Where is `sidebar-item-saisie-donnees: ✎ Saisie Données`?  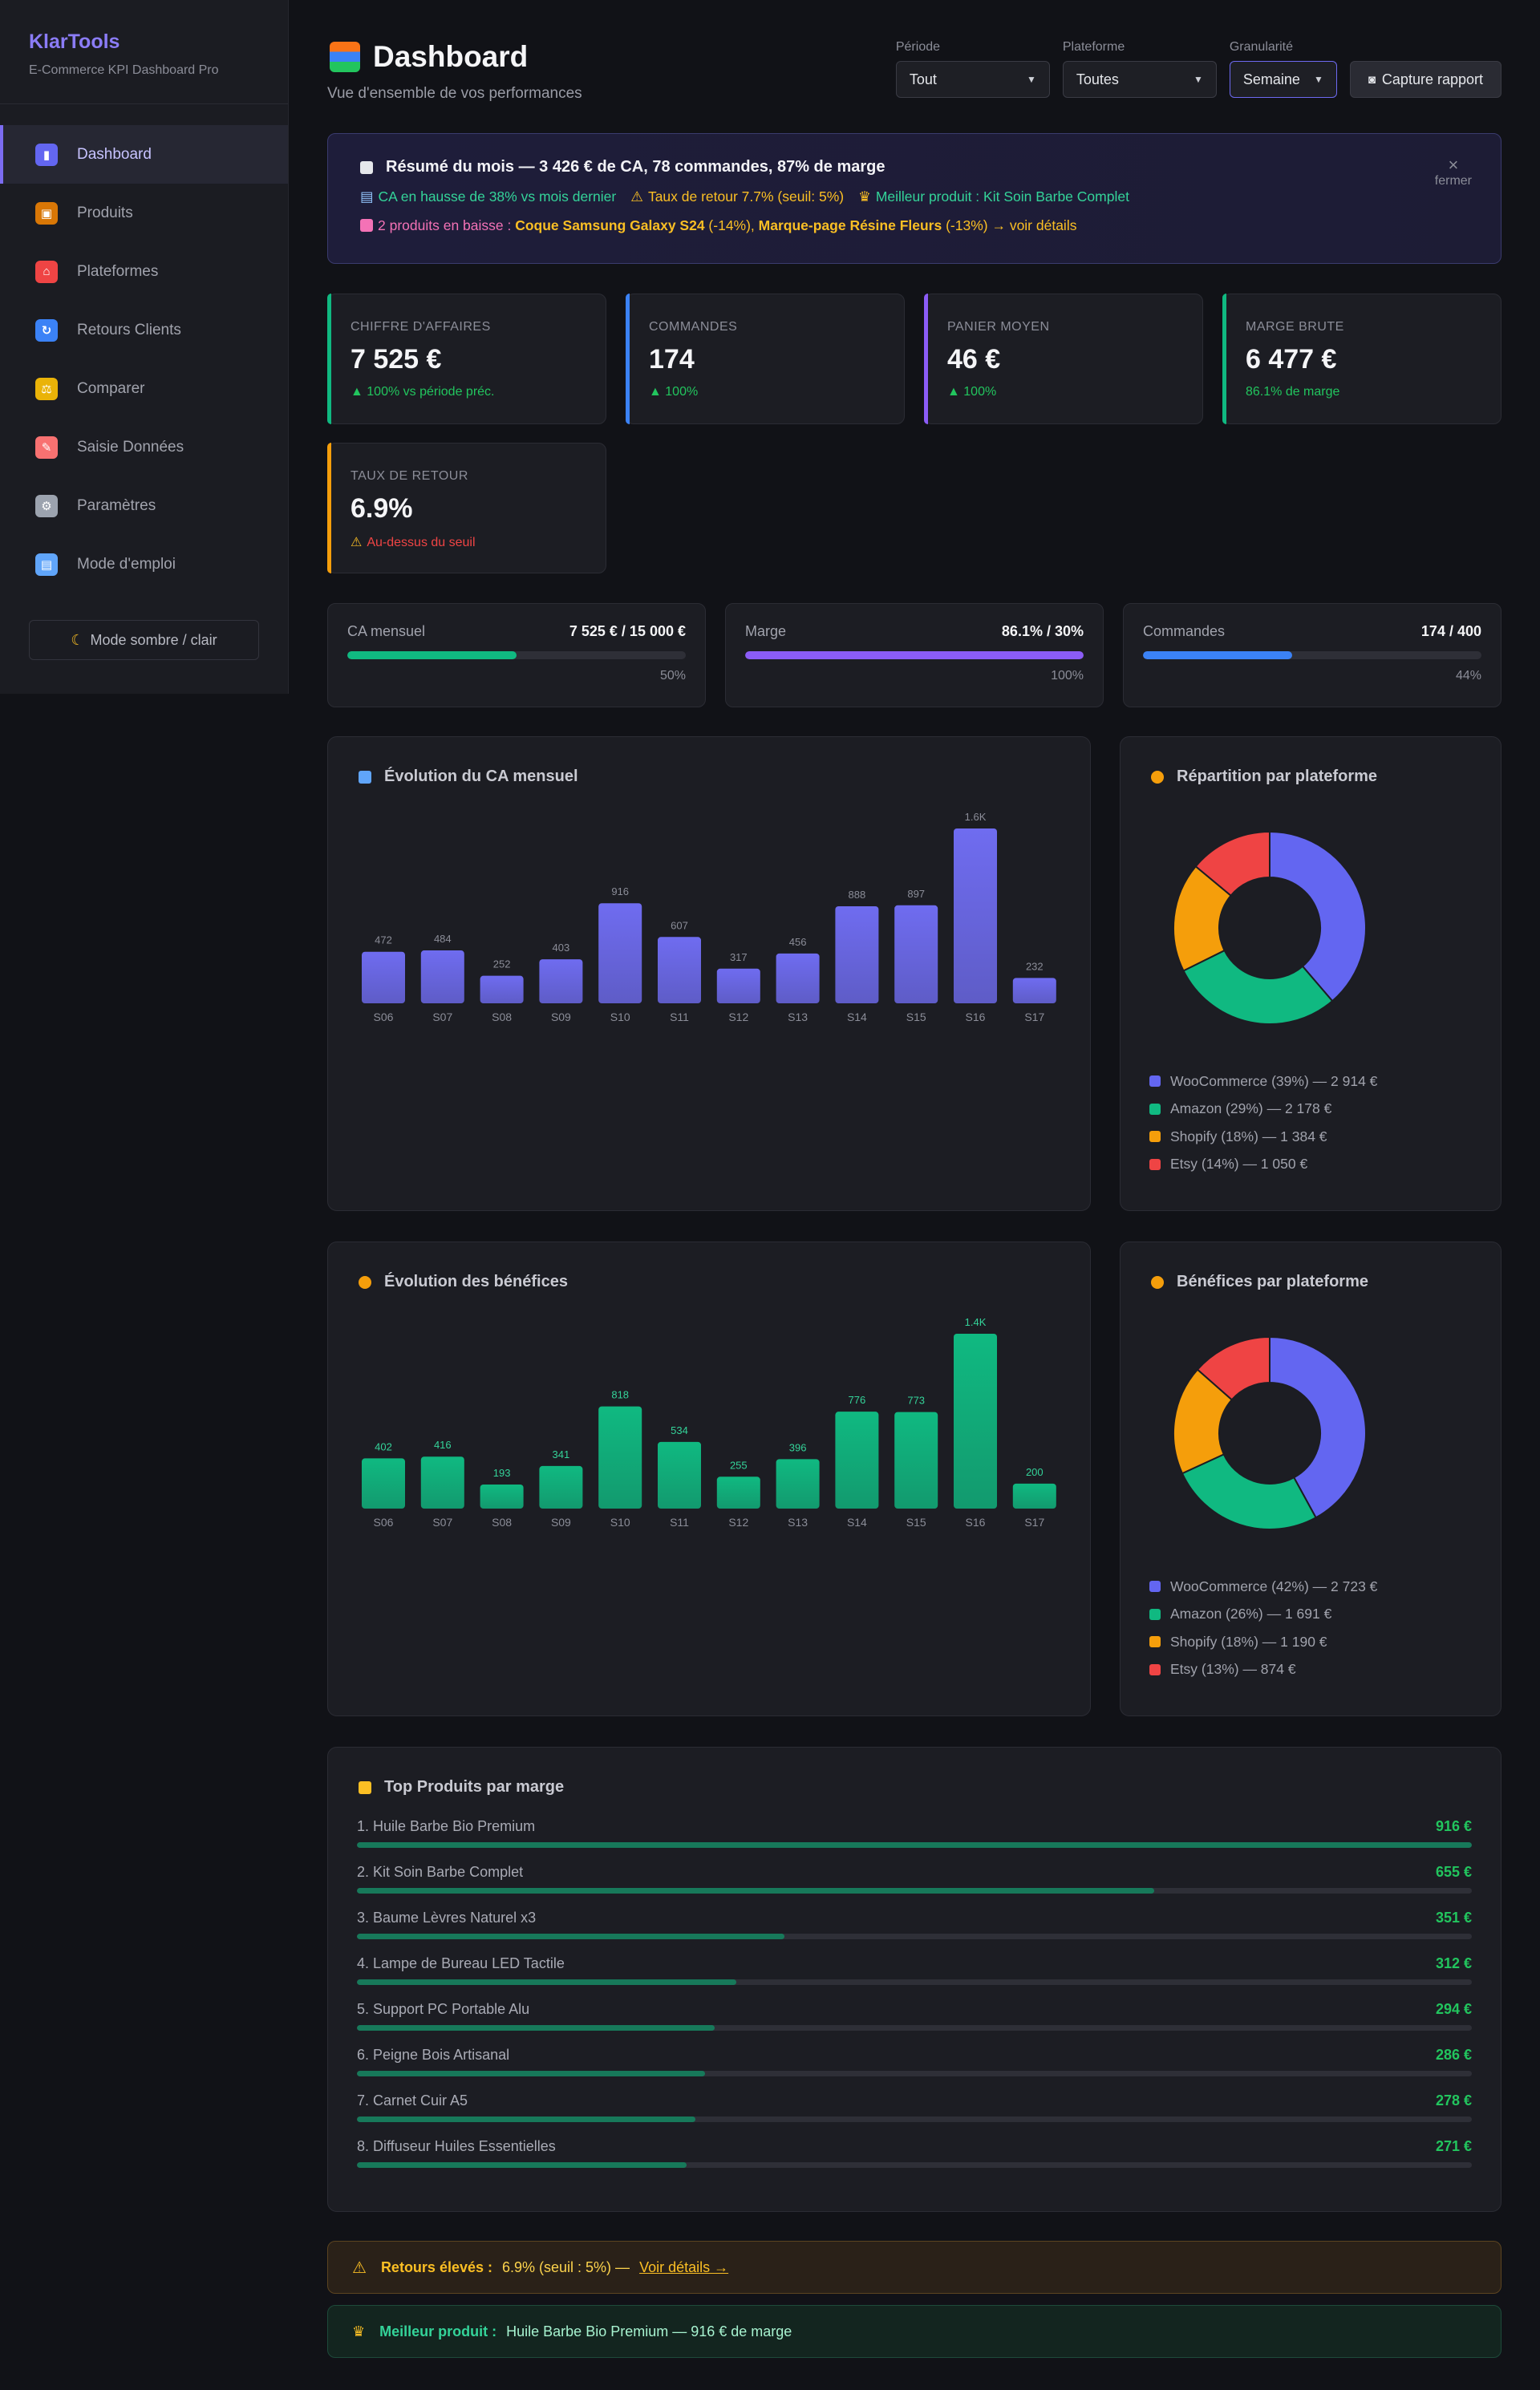 sidebar-item-saisie-donnees: ✎ Saisie Données is located at coordinates (144, 447).